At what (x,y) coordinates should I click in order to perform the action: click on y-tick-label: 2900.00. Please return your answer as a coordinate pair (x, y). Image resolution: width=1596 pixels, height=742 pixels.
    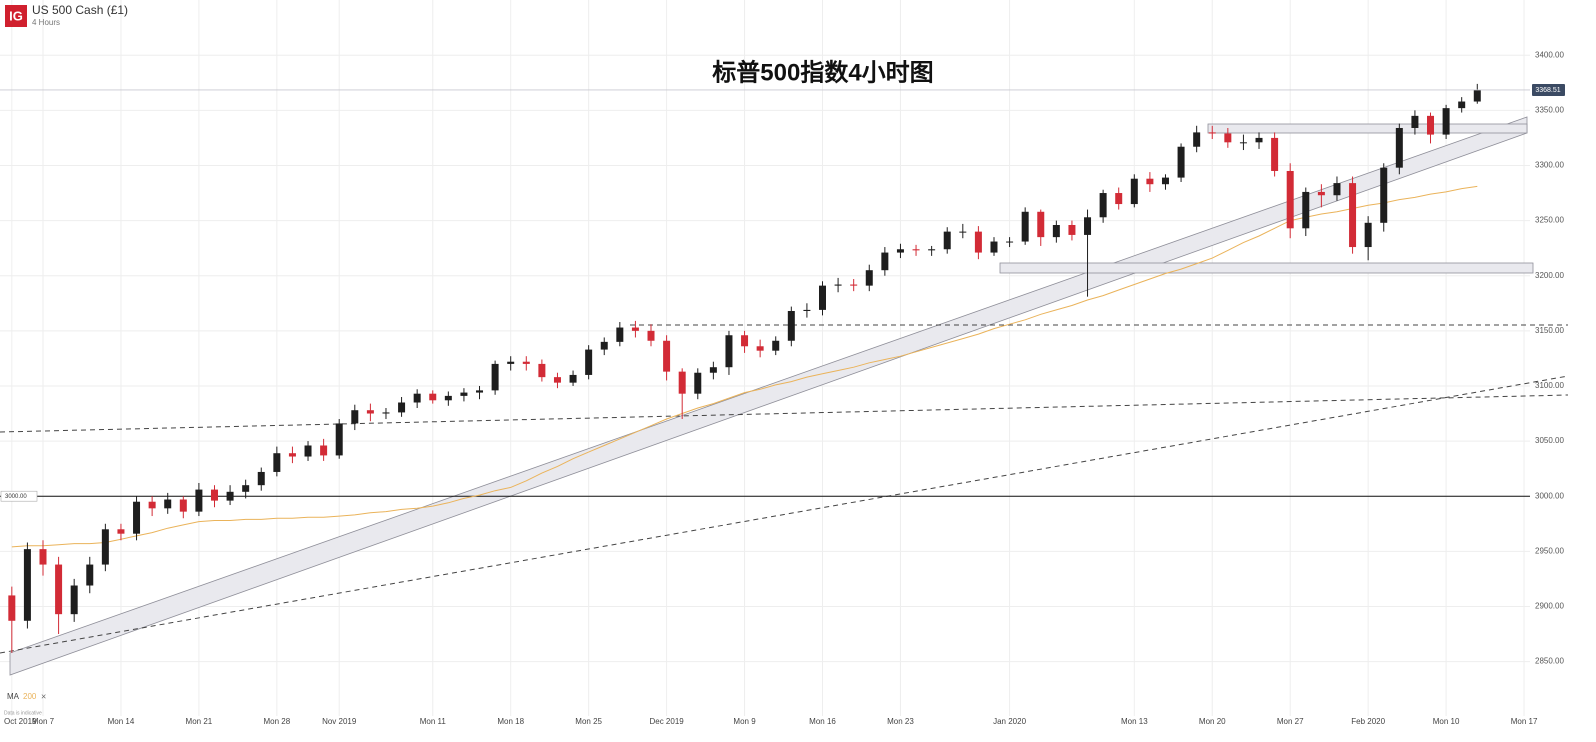
    Looking at the image, I should click on (1549, 606).